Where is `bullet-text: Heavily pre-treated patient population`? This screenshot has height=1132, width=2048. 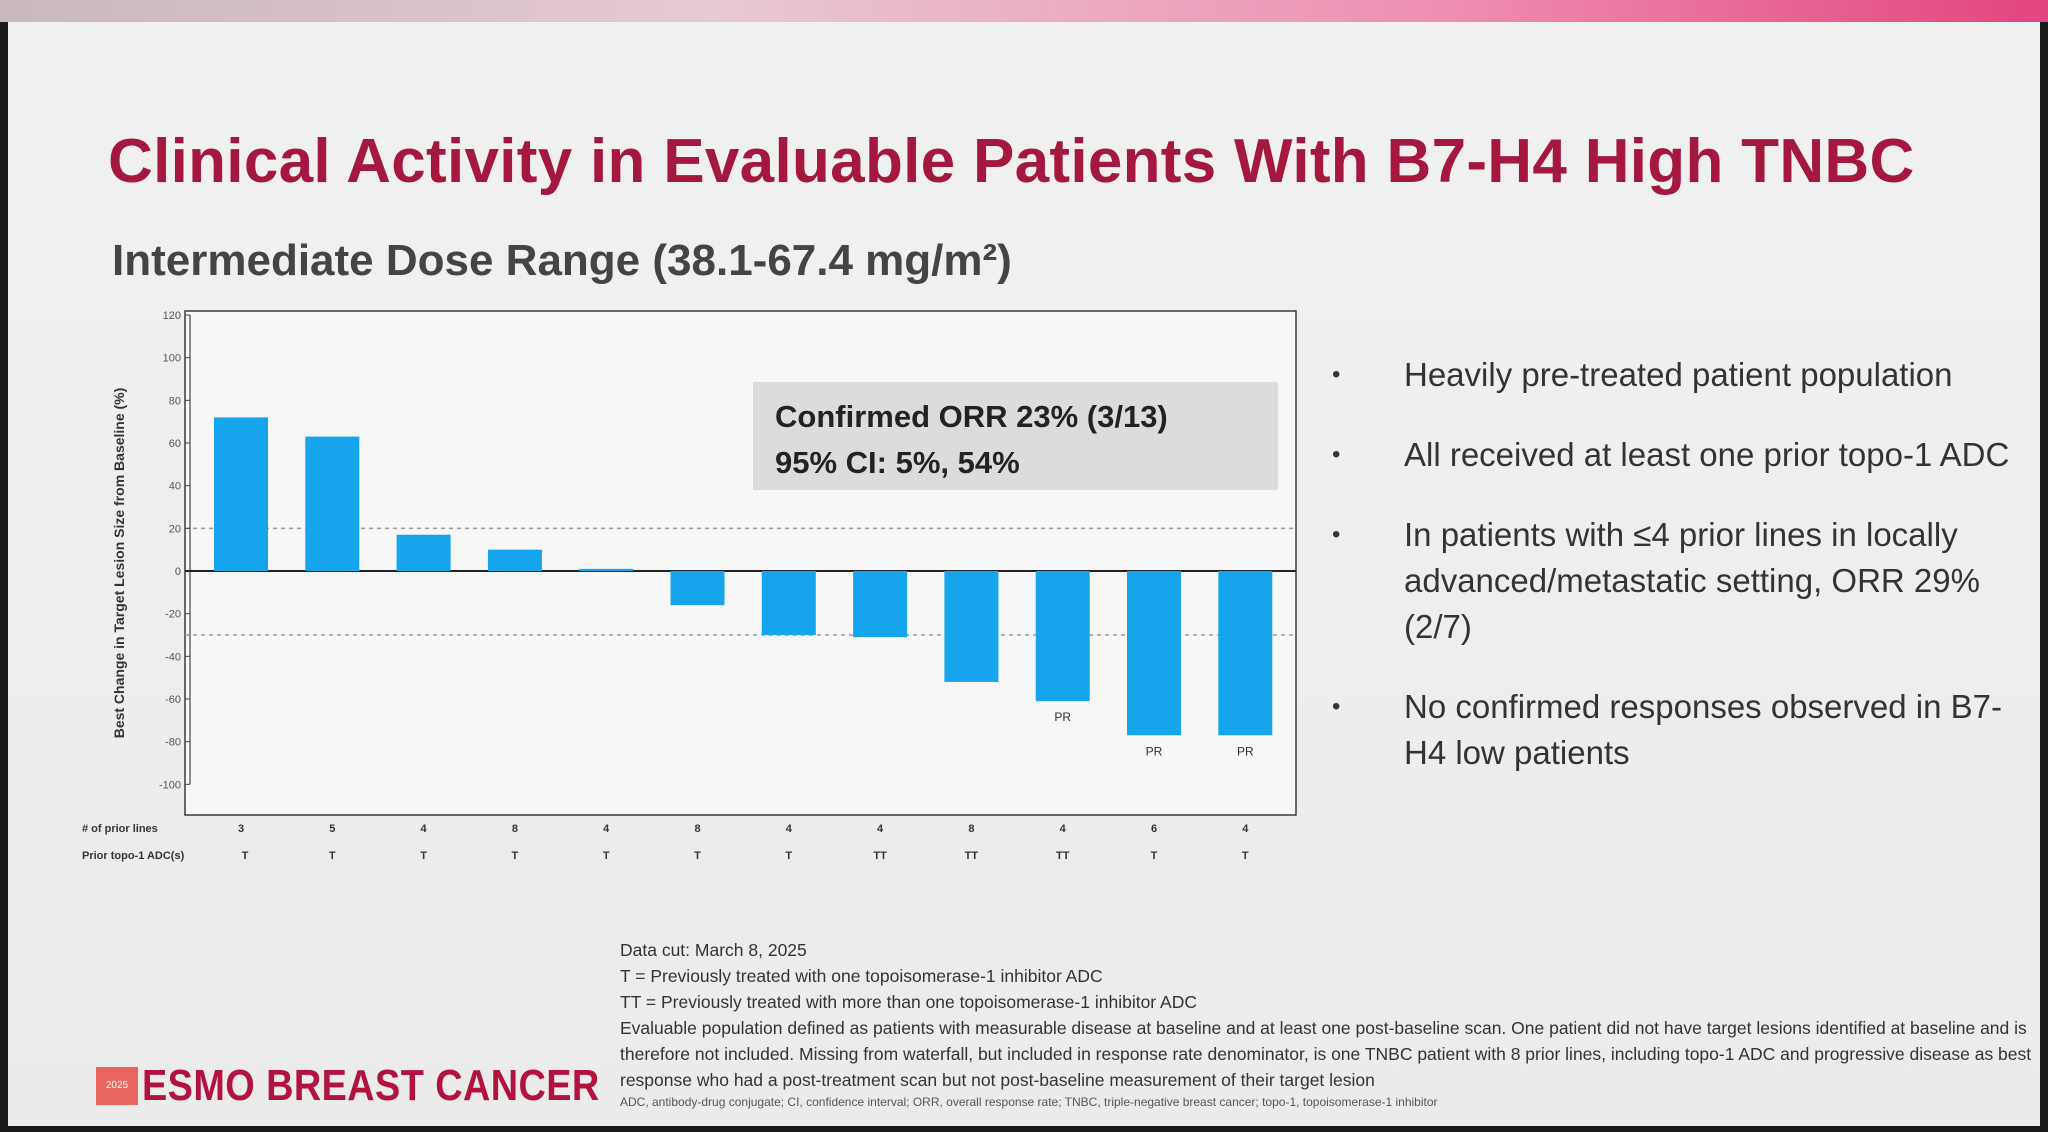 bullet-text: Heavily pre-treated patient population is located at coordinates (1678, 374).